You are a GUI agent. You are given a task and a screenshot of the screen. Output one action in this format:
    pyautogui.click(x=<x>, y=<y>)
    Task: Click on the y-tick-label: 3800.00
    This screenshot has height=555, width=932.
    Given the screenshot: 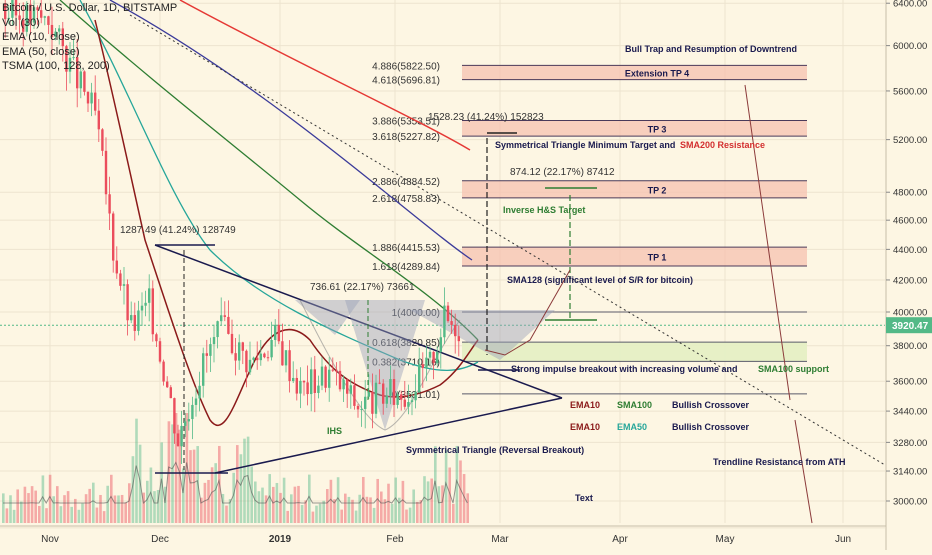 What is the action you would take?
    pyautogui.click(x=910, y=346)
    